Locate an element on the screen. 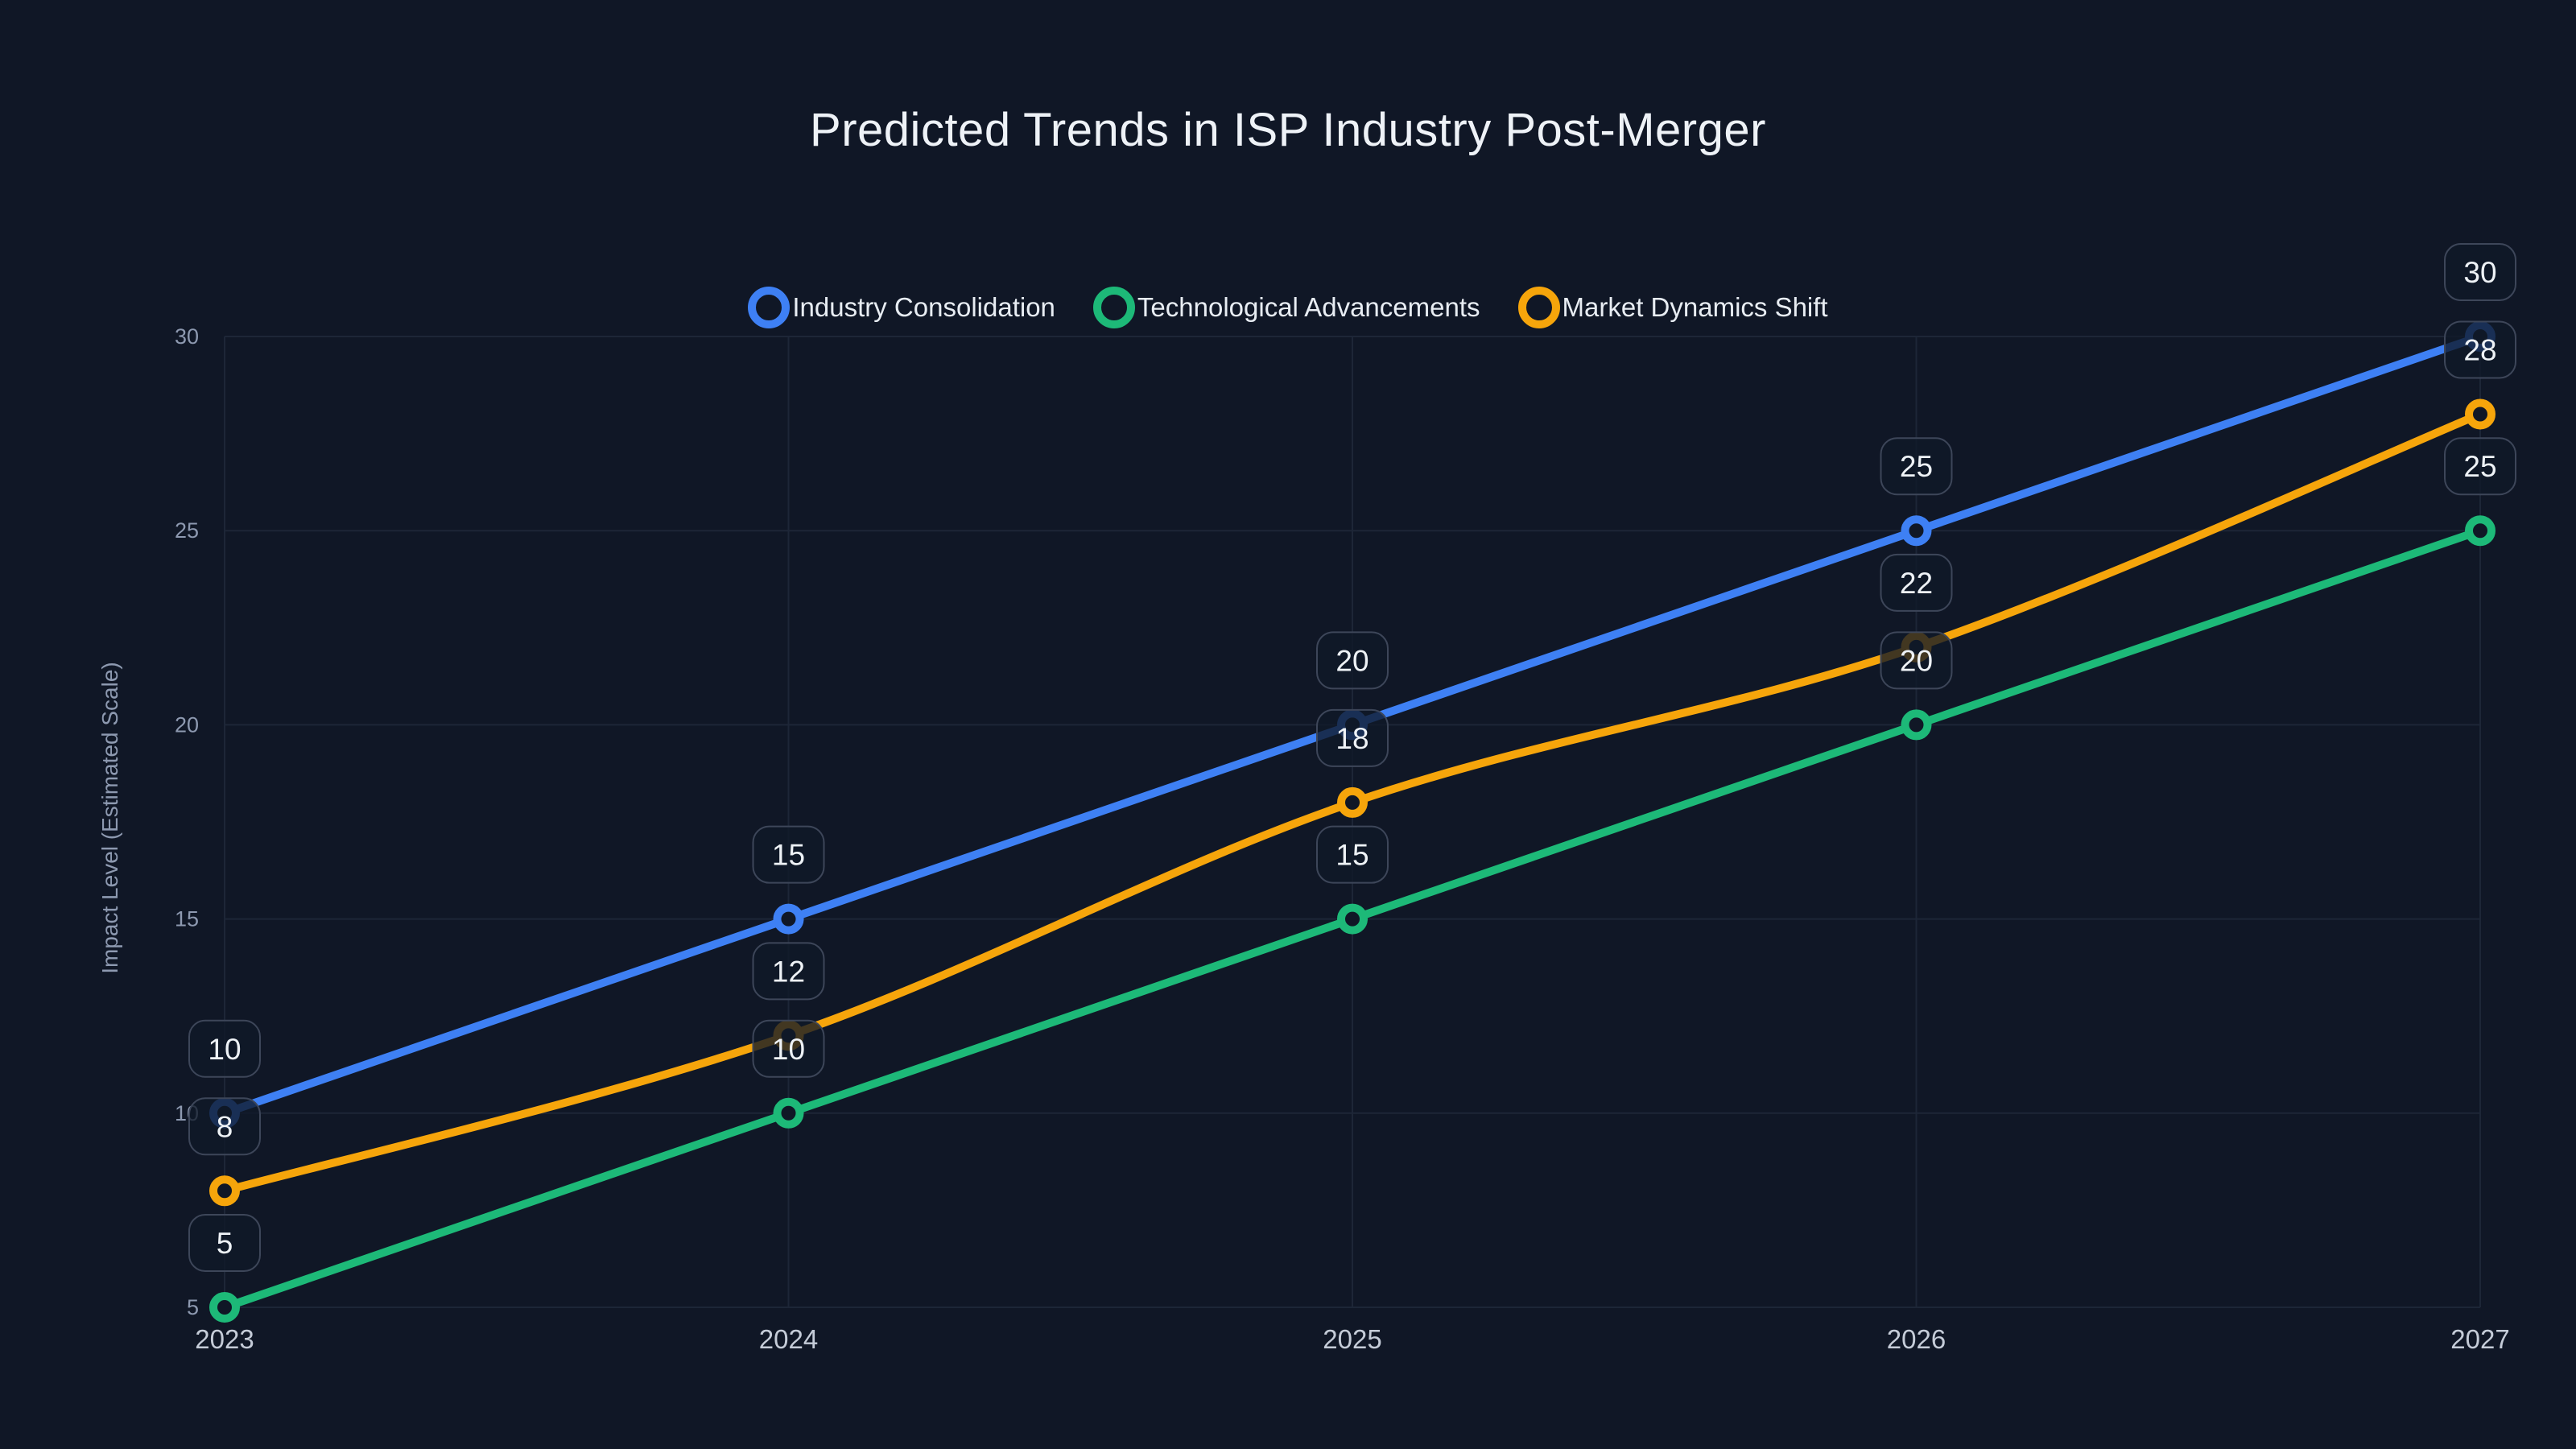 Image resolution: width=2576 pixels, height=1449 pixels. legend-item-label: Market Dynamics Shift is located at coordinates (1695, 307).